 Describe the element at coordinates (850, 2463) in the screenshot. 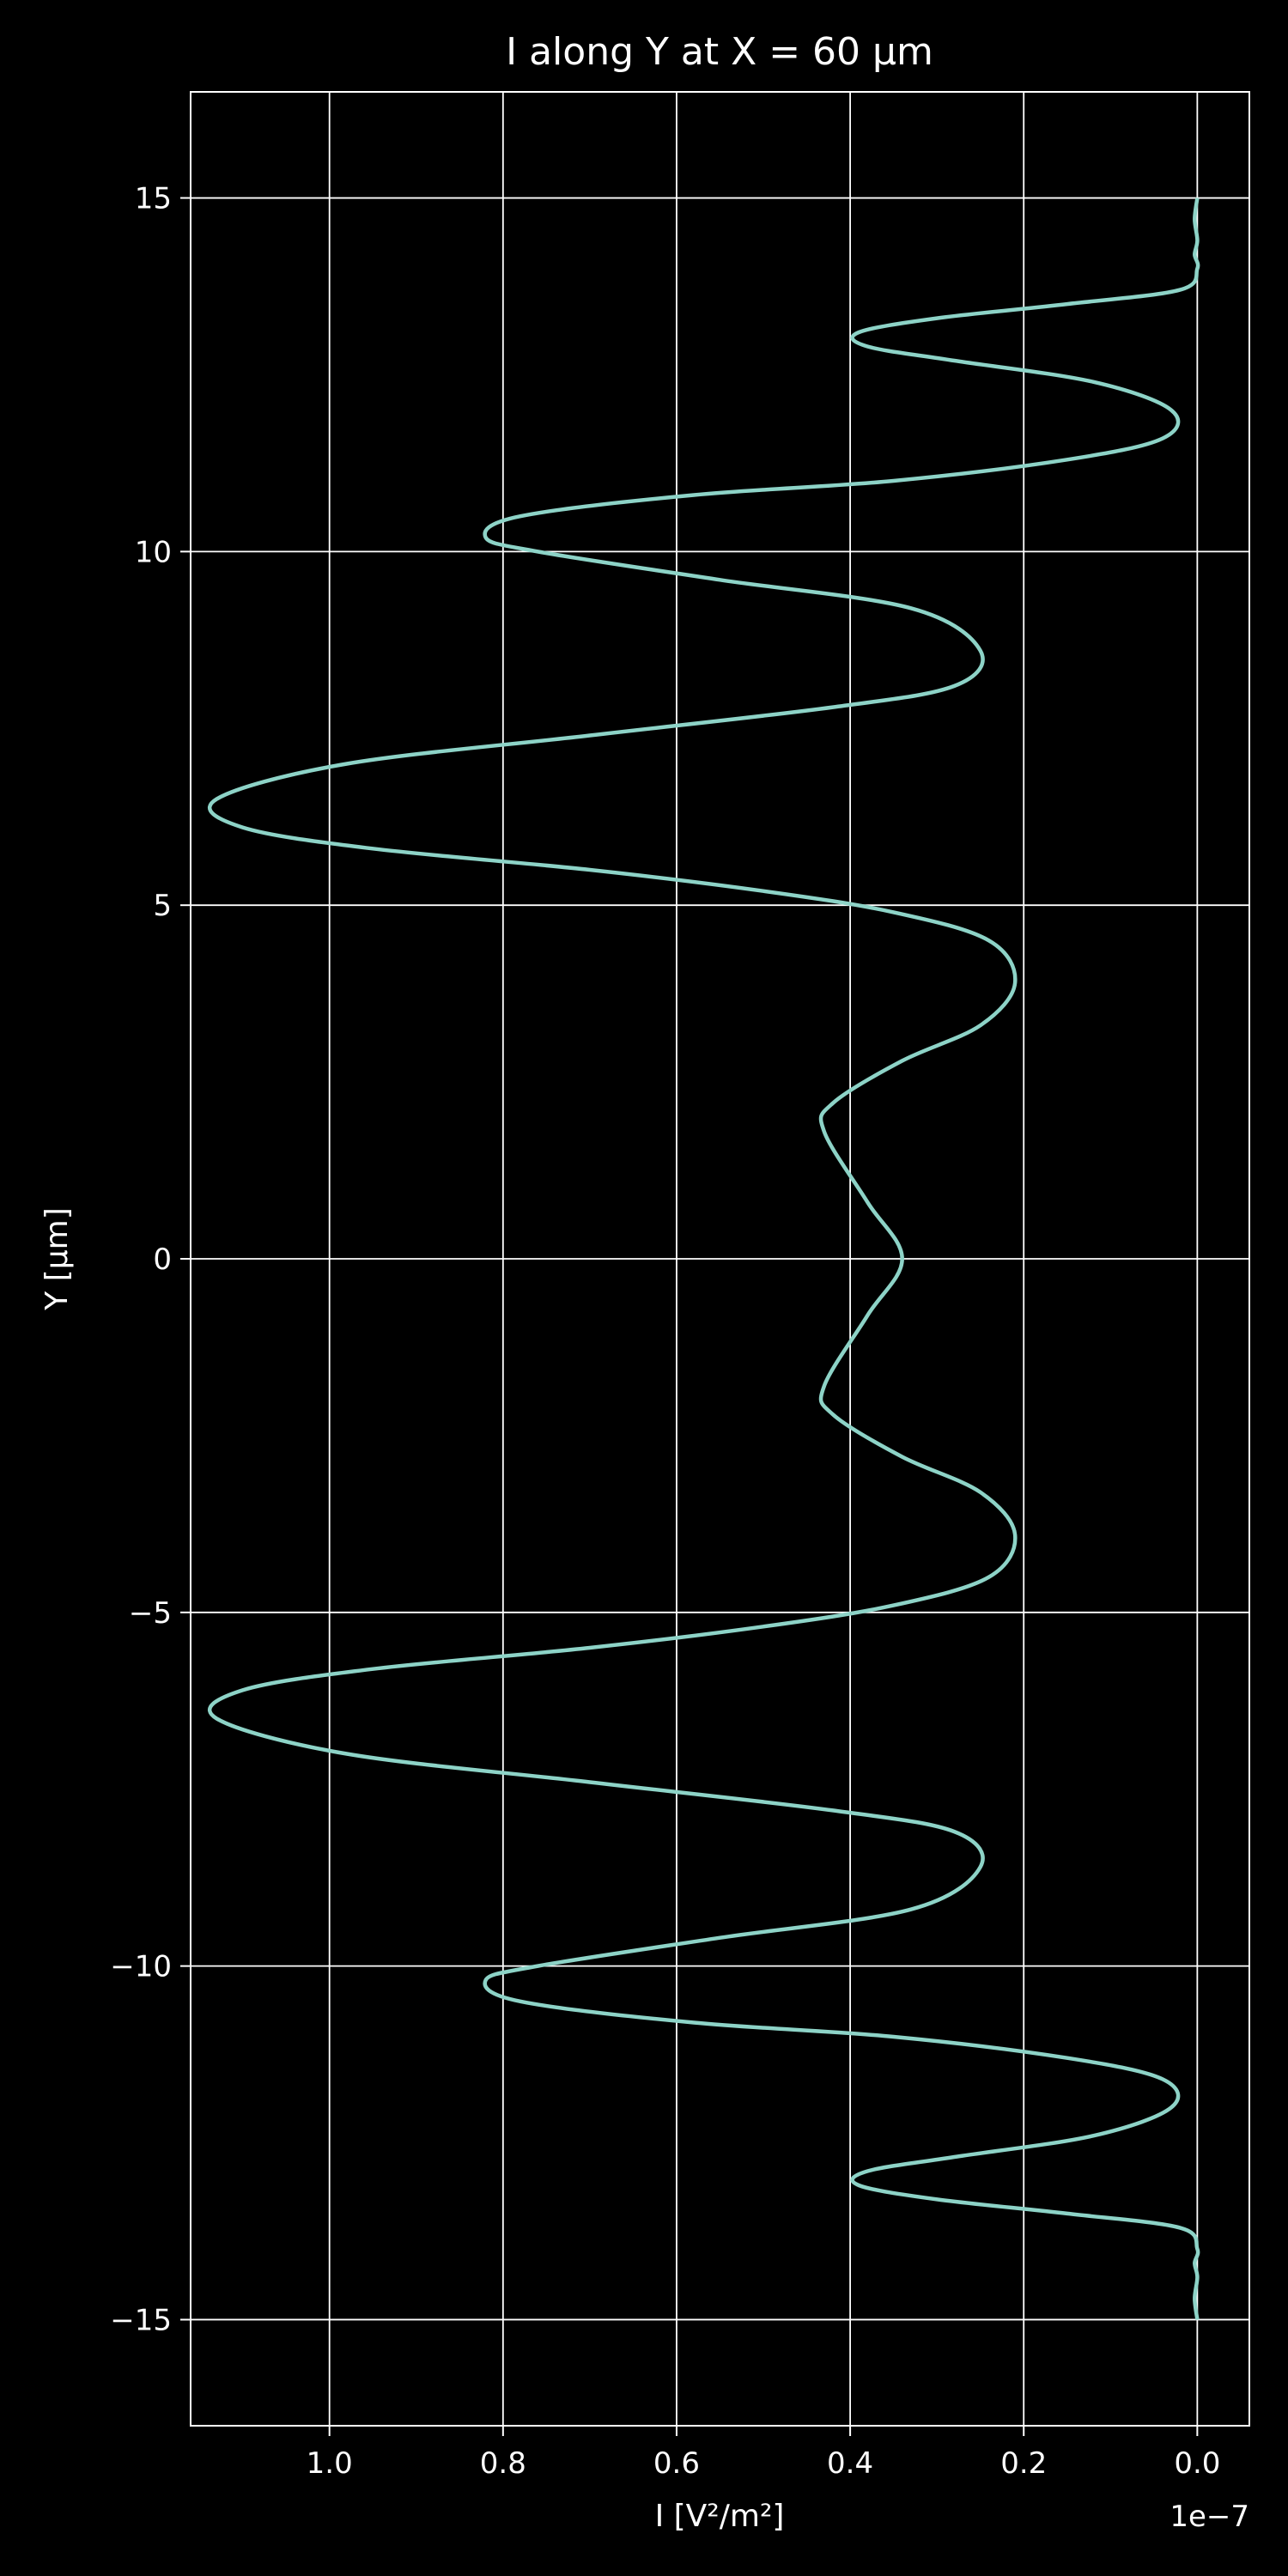

I see `x-tick-label: 0.4` at that location.